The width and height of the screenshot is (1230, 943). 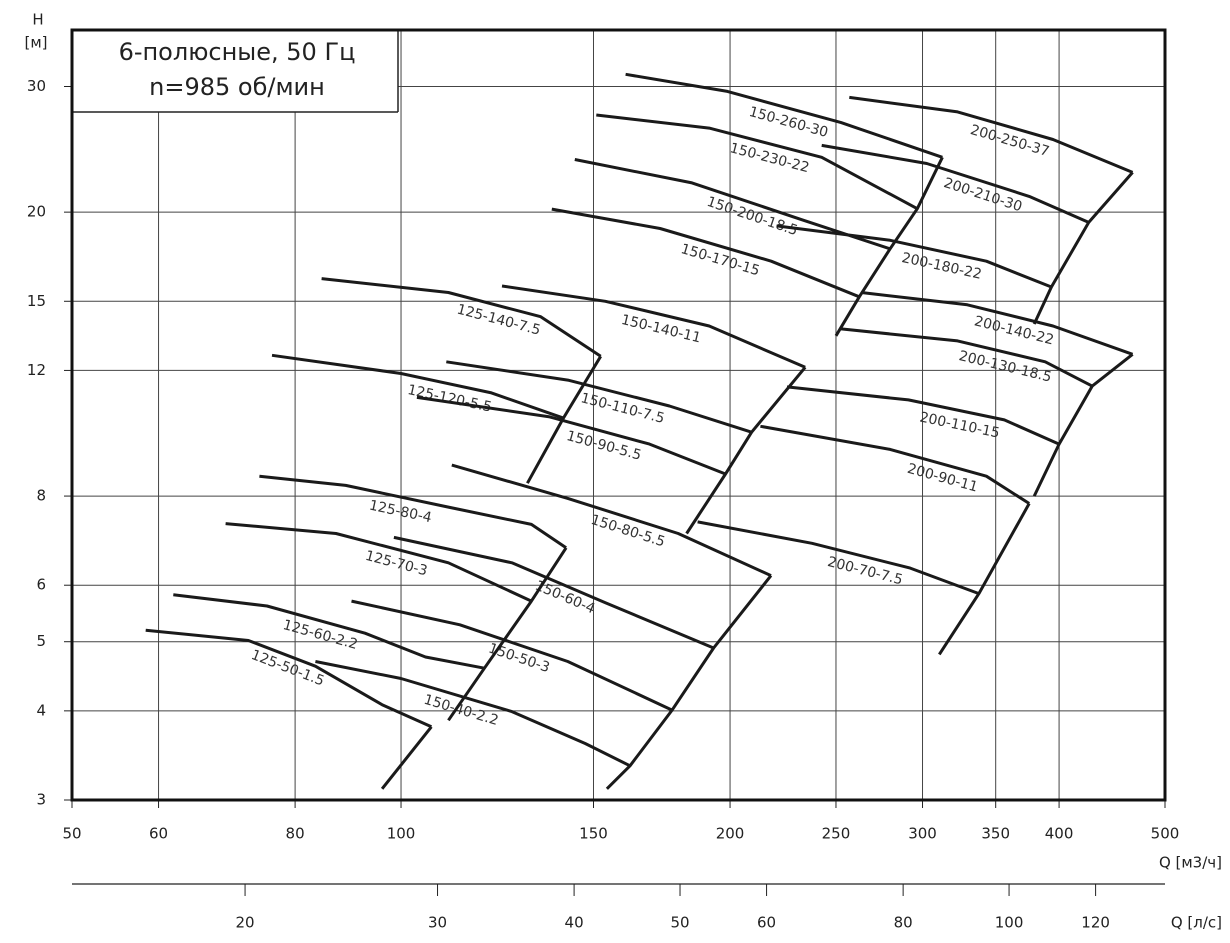 What do you see at coordinates (396, 564) in the screenshot?
I see `curve-label: 125-70-3` at bounding box center [396, 564].